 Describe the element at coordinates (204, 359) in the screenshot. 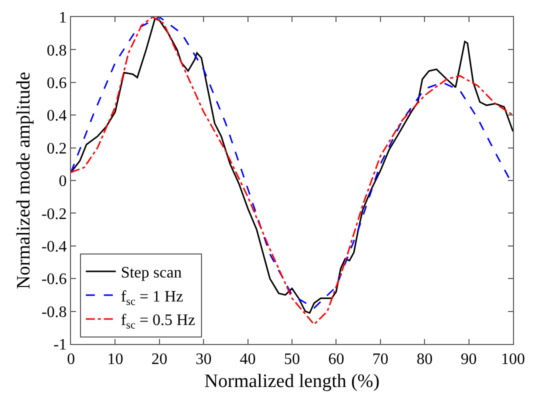

I see `x-tick-label: 30` at that location.